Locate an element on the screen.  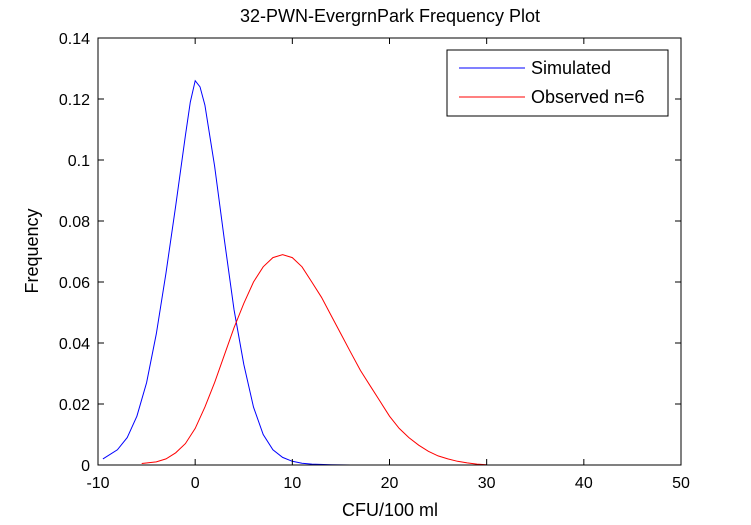
legend-label: Observed n=6 is located at coordinates (588, 97).